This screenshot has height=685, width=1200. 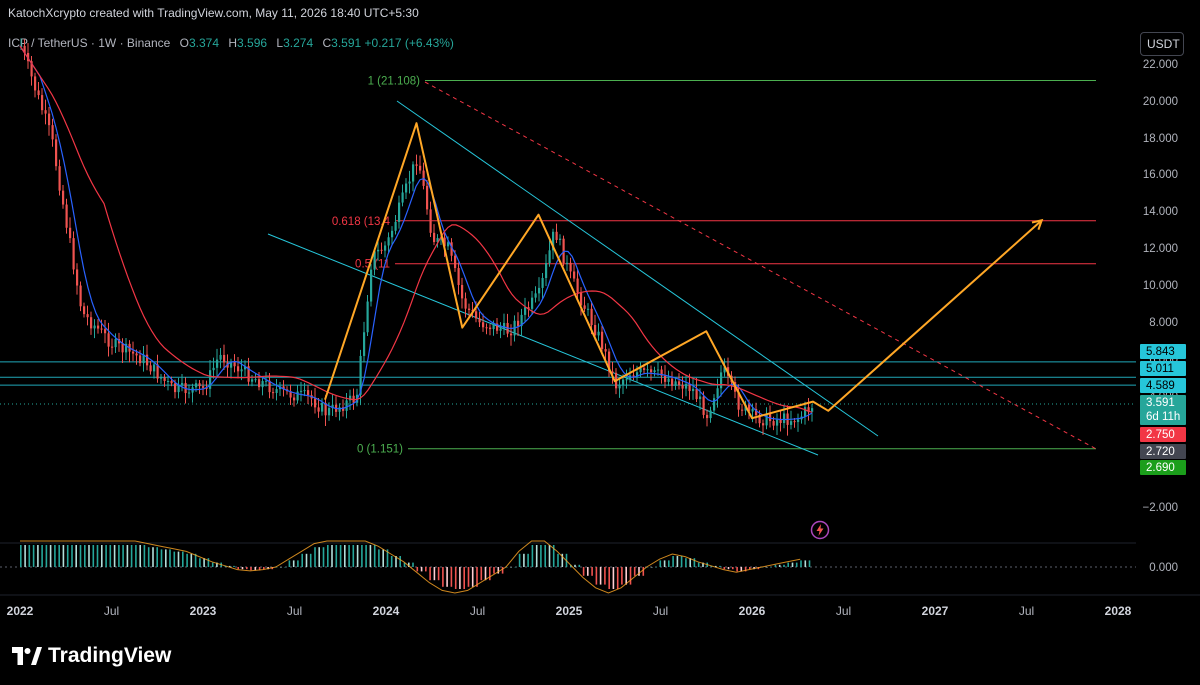 What do you see at coordinates (346, 43) in the screenshot?
I see `close-value: 3.591` at bounding box center [346, 43].